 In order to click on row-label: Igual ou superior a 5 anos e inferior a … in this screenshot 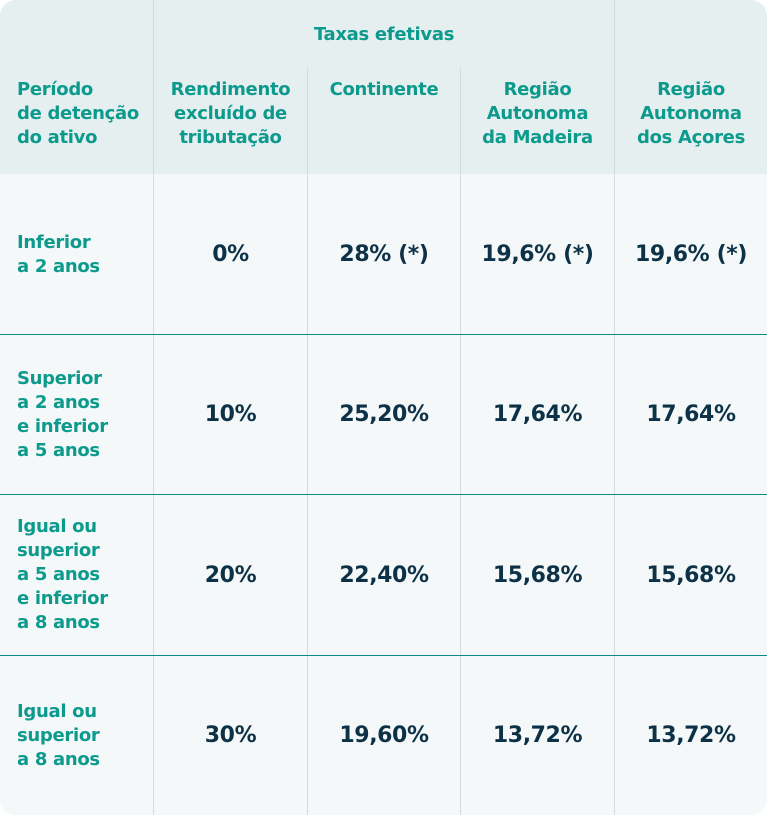, I will do `click(62, 574)`.